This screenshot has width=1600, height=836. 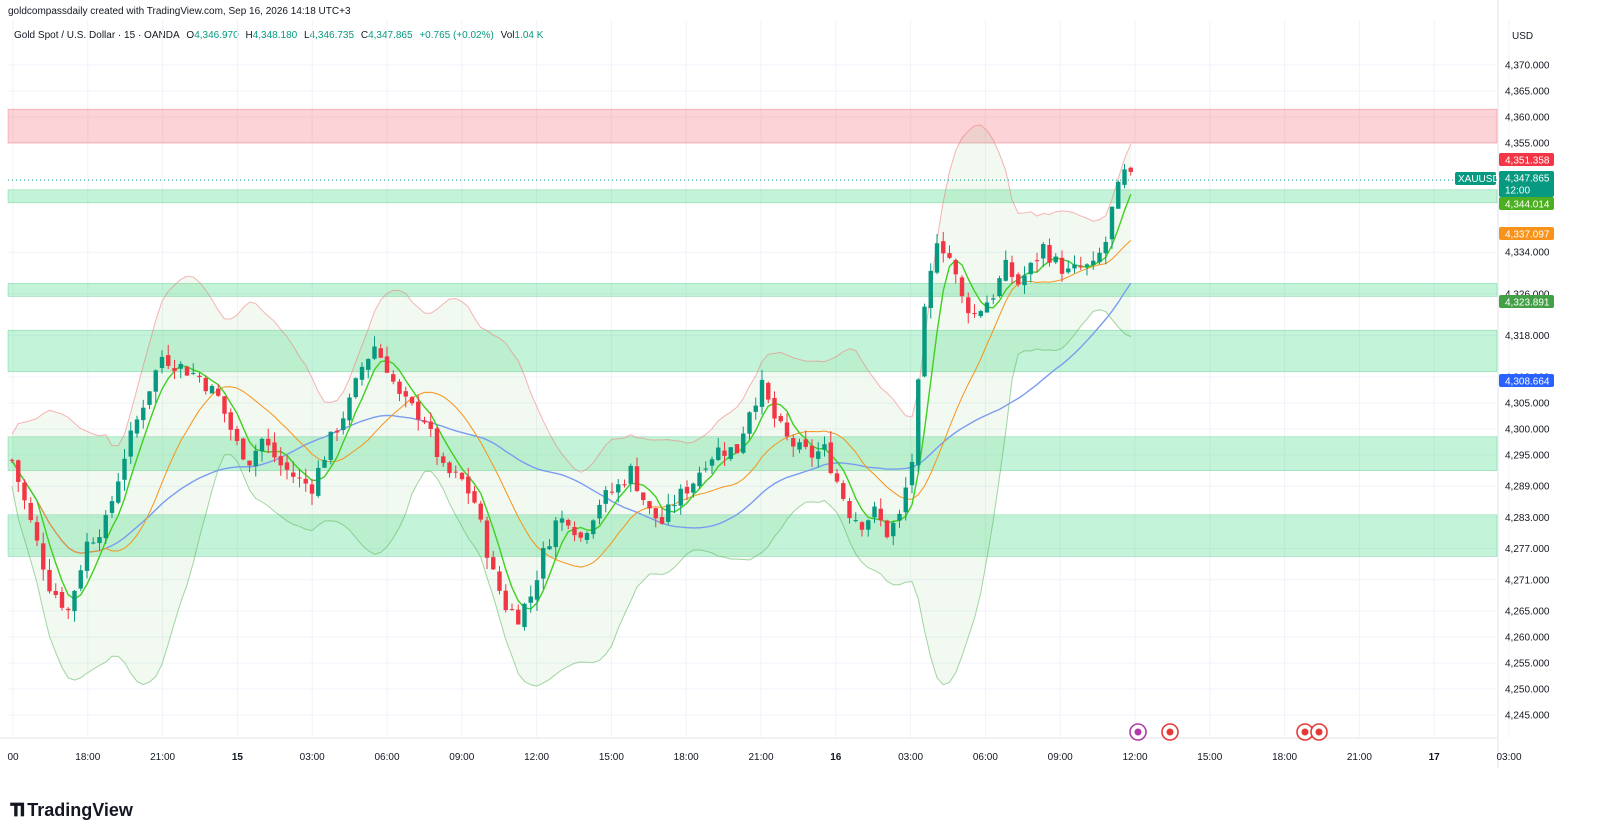 What do you see at coordinates (1527, 235) in the screenshot?
I see `price-tag-value: 4,337.097` at bounding box center [1527, 235].